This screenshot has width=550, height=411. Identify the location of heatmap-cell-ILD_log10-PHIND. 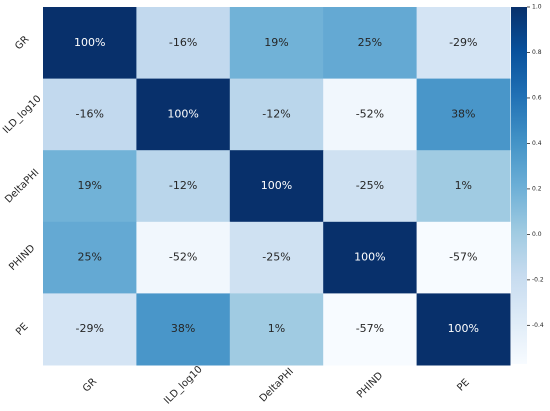
(370, 114).